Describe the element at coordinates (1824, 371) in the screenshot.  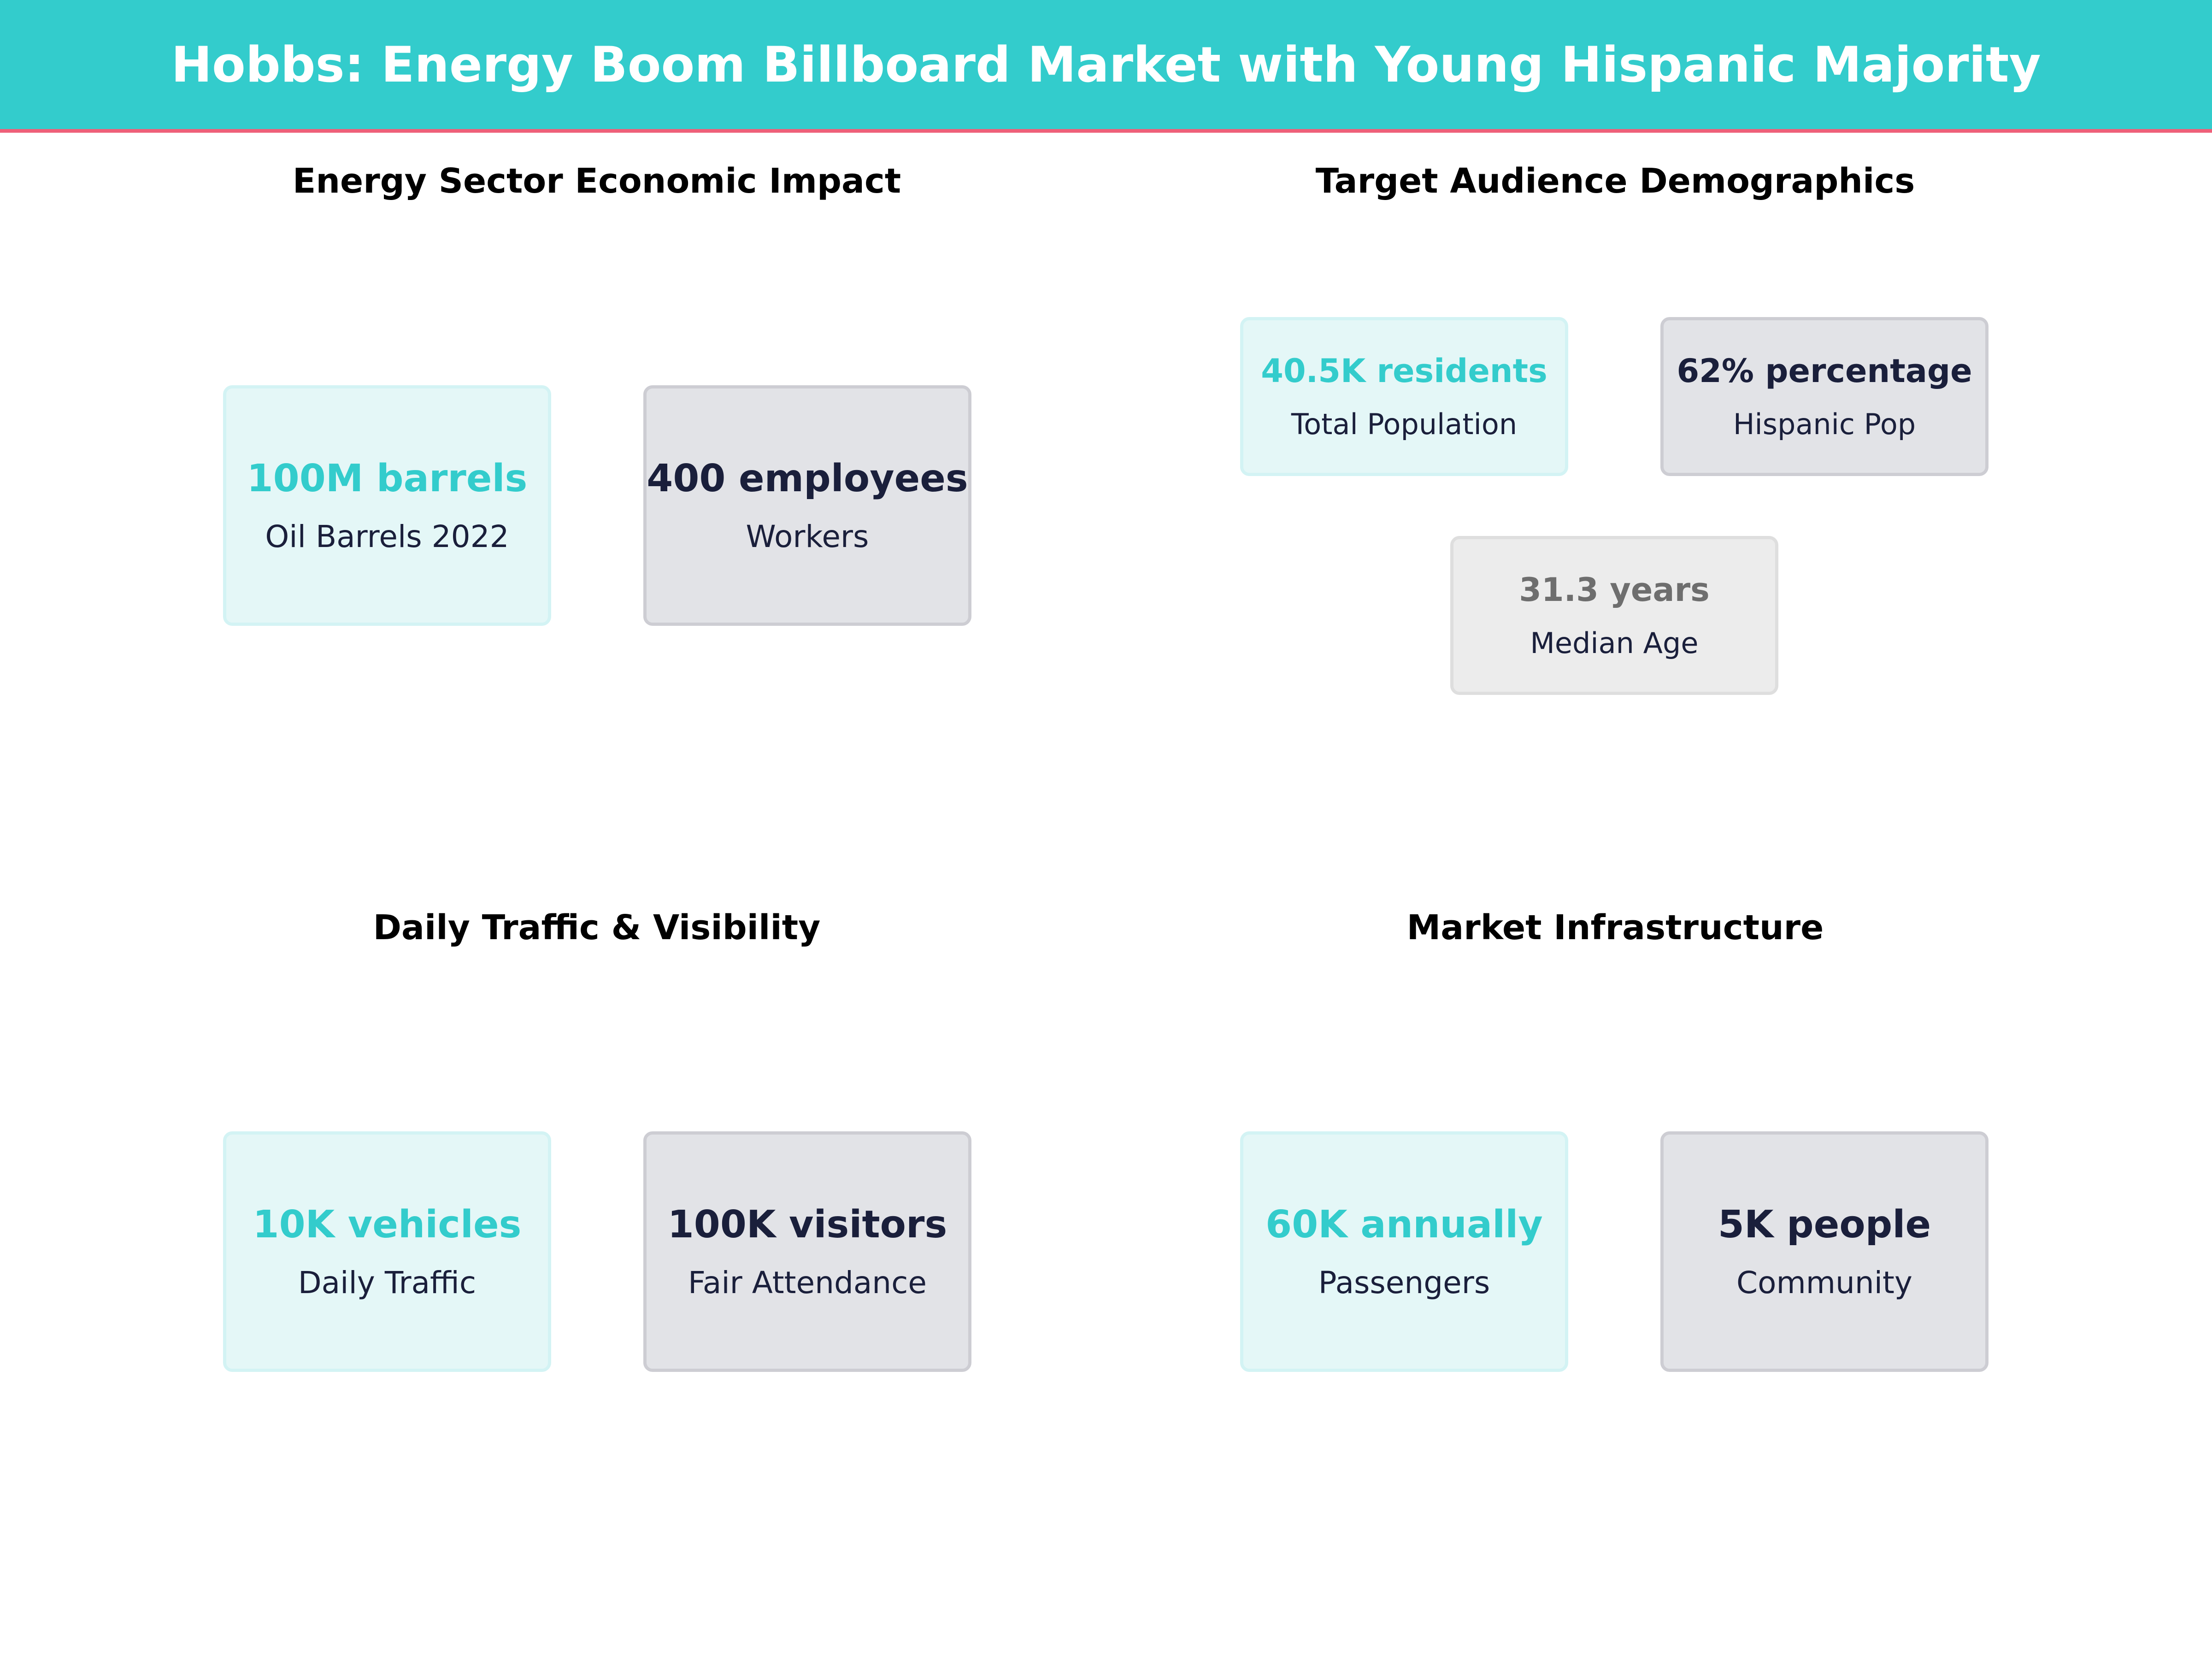
I see `stat-value: 62% percentage` at that location.